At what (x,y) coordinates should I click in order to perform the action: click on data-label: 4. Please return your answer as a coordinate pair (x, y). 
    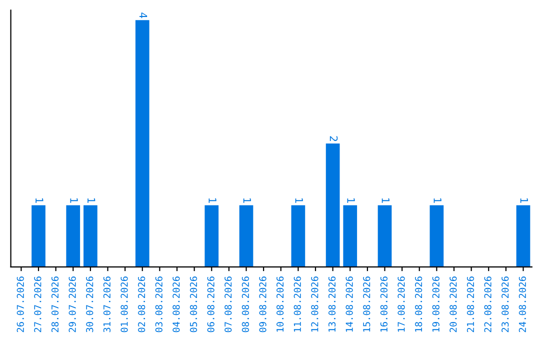
    Looking at the image, I should click on (144, 15).